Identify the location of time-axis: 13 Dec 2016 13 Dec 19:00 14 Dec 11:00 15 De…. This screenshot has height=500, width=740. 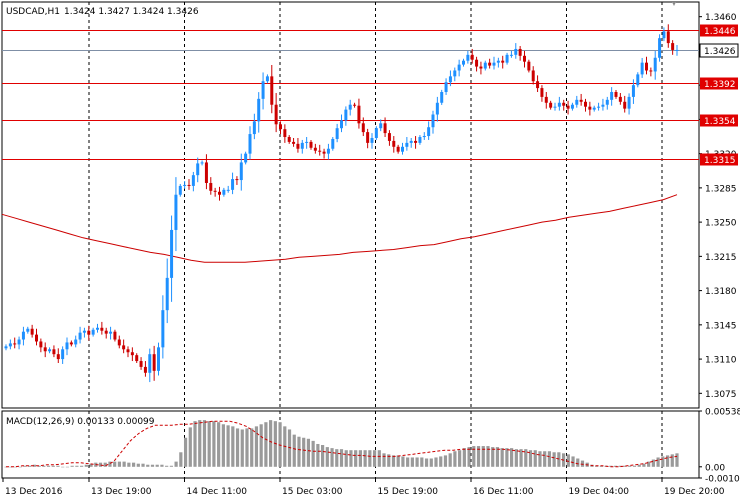
(363, 487).